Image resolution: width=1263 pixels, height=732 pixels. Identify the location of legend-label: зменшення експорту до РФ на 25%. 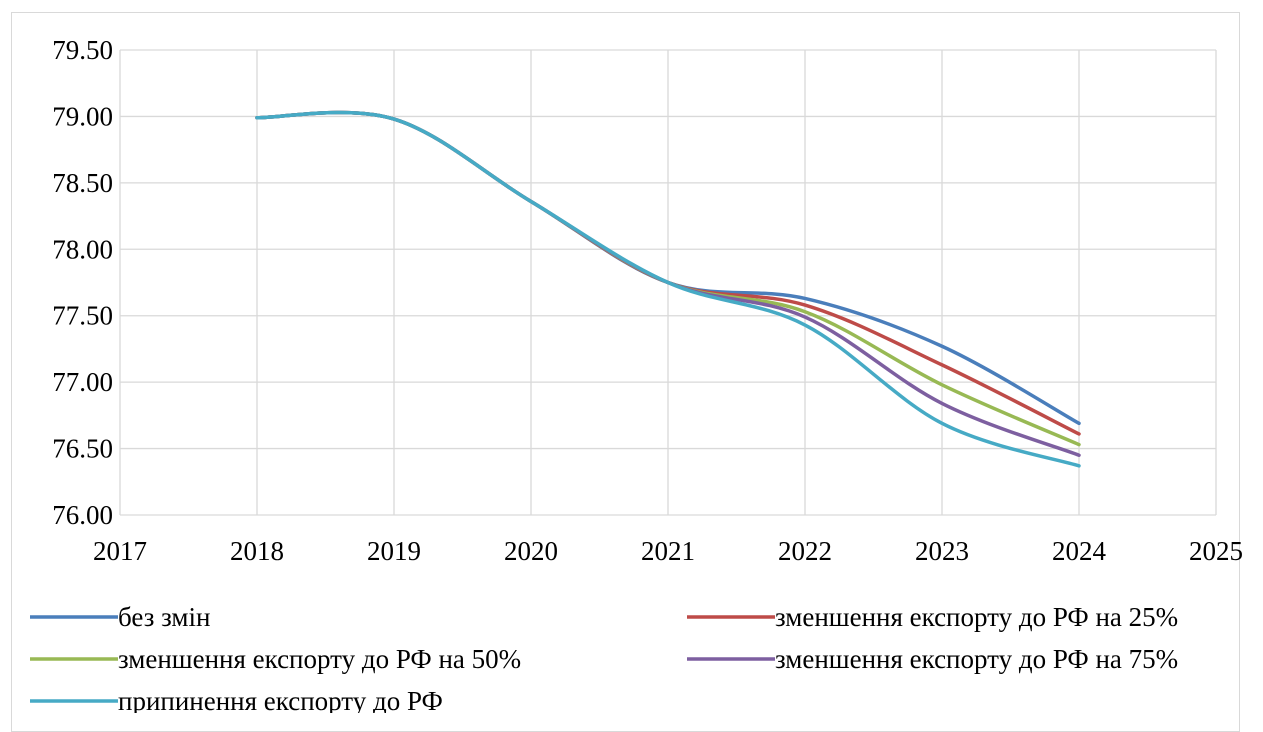
(976, 617).